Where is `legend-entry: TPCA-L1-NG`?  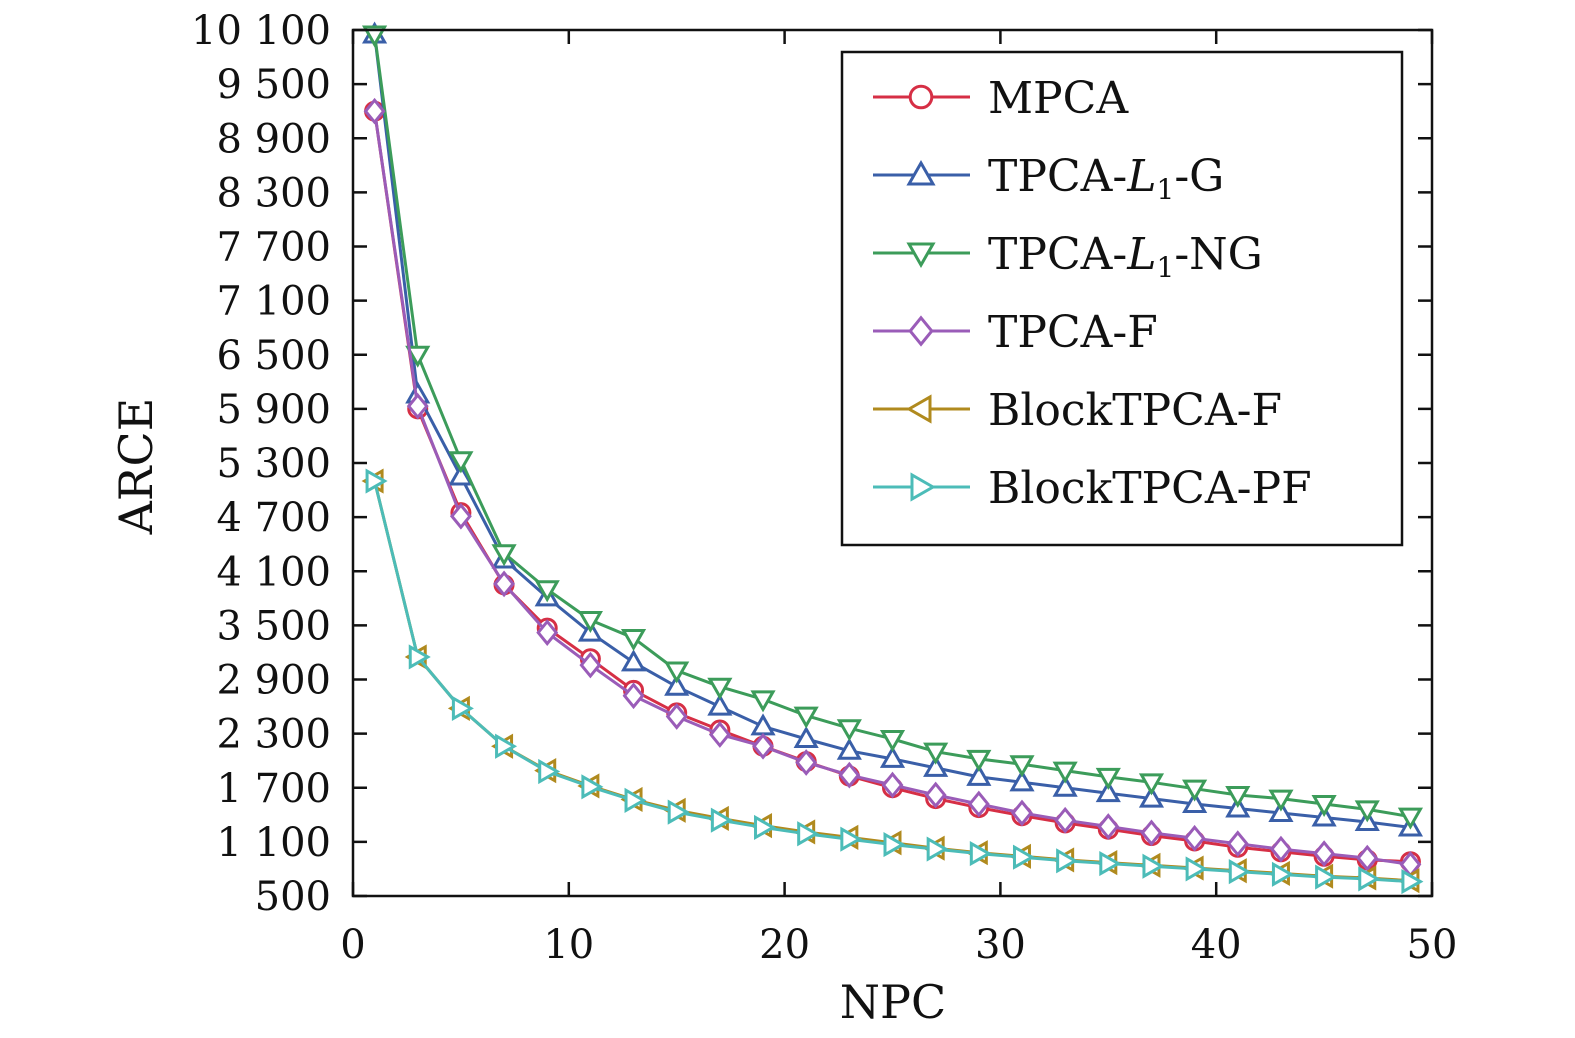 legend-entry: TPCA-L1-NG is located at coordinates (1068, 256).